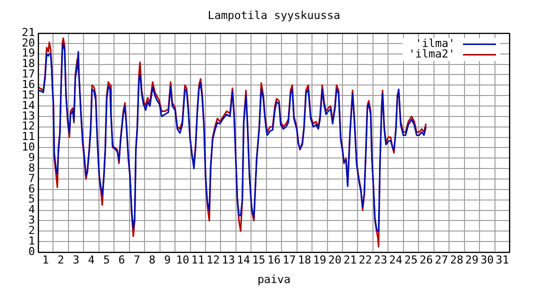  What do you see at coordinates (305, 259) in the screenshot?
I see `x-tick-label: 18` at bounding box center [305, 259].